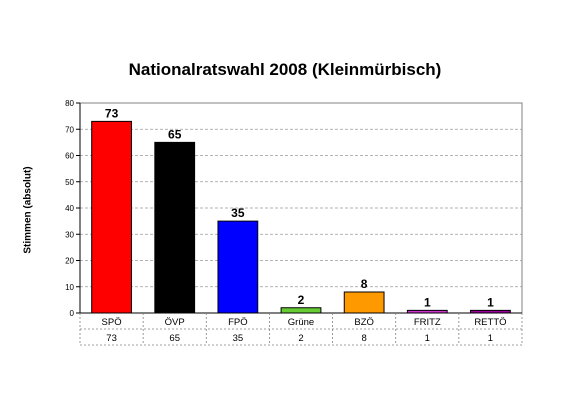 The width and height of the screenshot is (570, 403). Describe the element at coordinates (301, 322) in the screenshot. I see `x-tick-label: Grüne` at that location.